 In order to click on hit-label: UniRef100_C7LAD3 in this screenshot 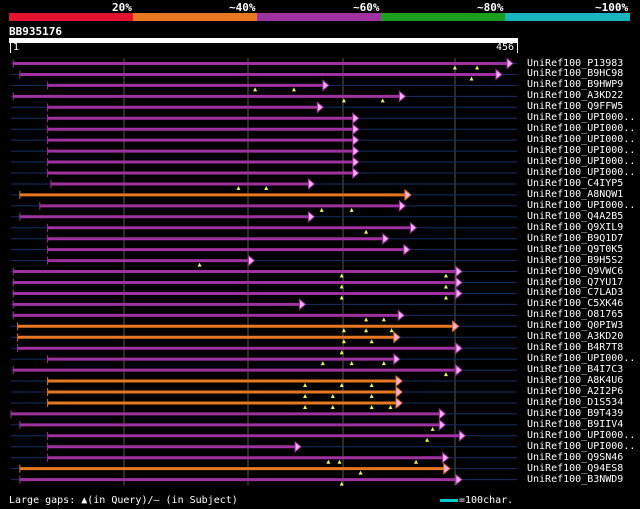, I will do `click(575, 293)`.